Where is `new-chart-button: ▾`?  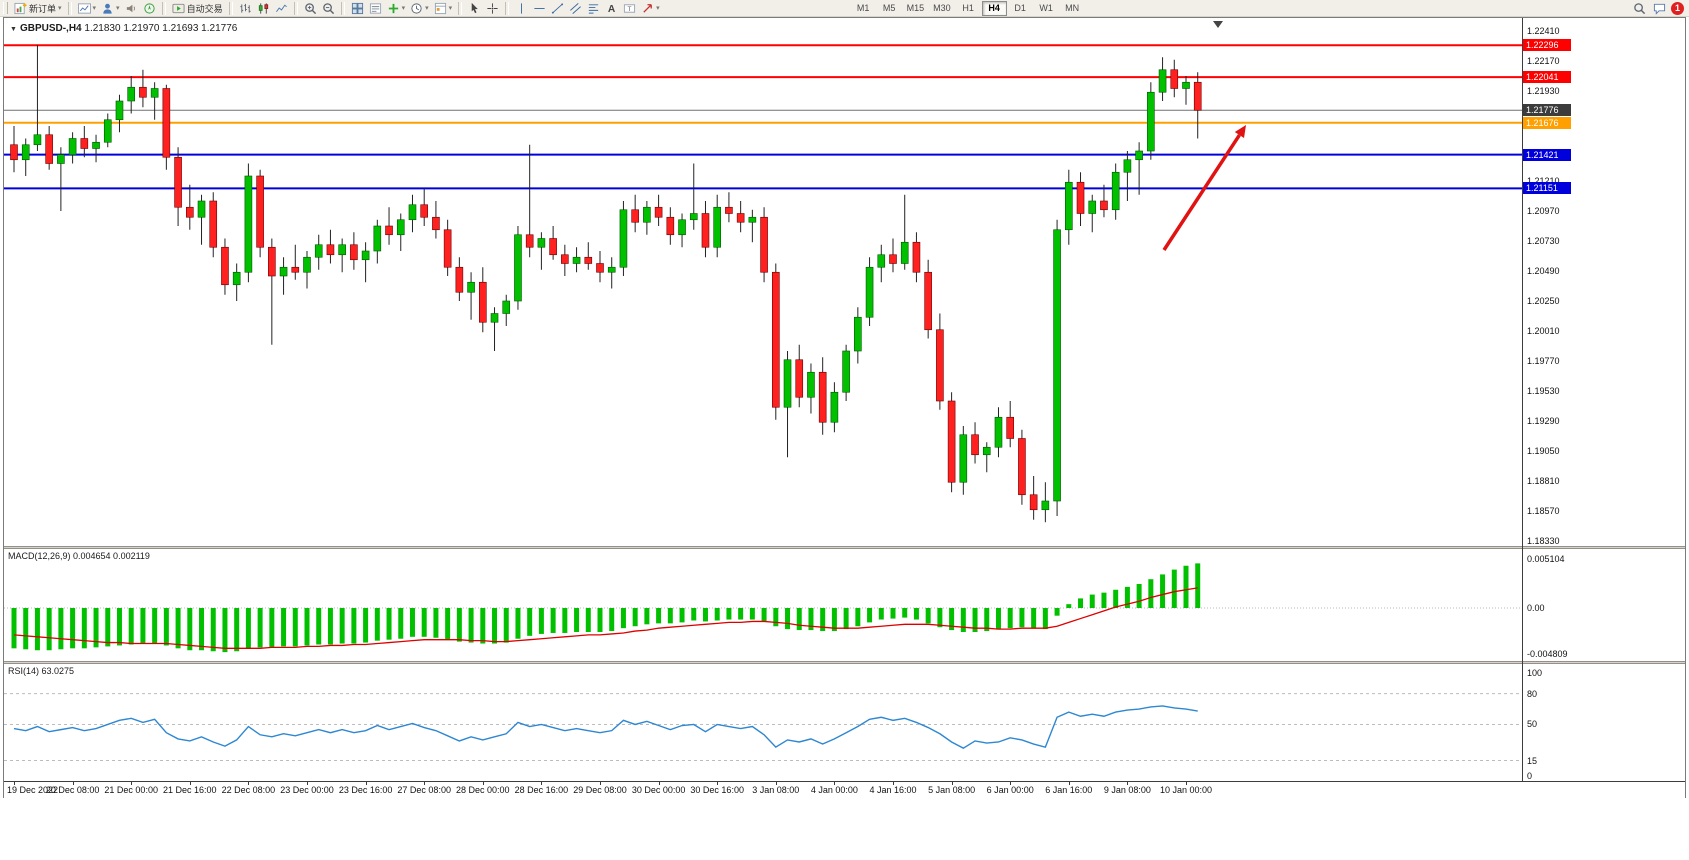 new-chart-button: ▾ is located at coordinates (87, 8).